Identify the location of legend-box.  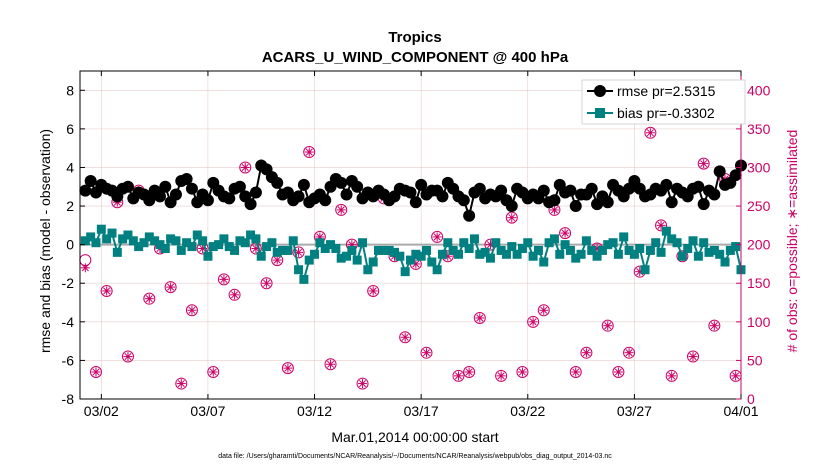
(663, 102).